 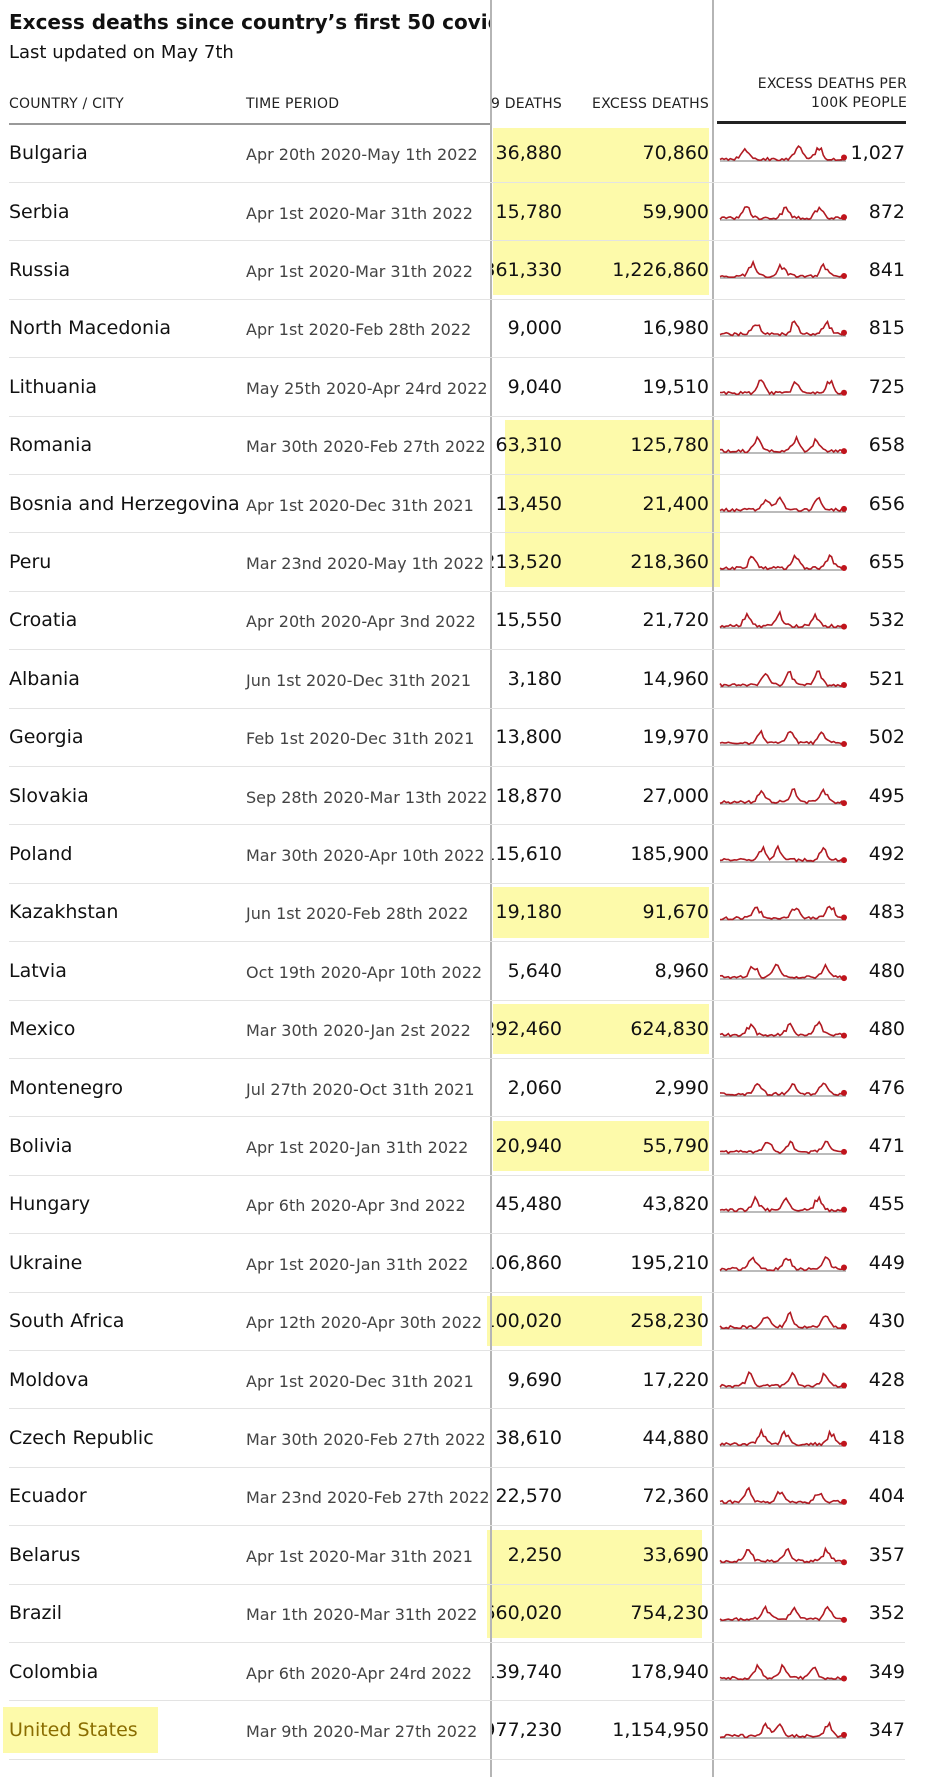 I want to click on time-period: Apr 20th 2020-Apr 3nd 2022, so click(x=361, y=622).